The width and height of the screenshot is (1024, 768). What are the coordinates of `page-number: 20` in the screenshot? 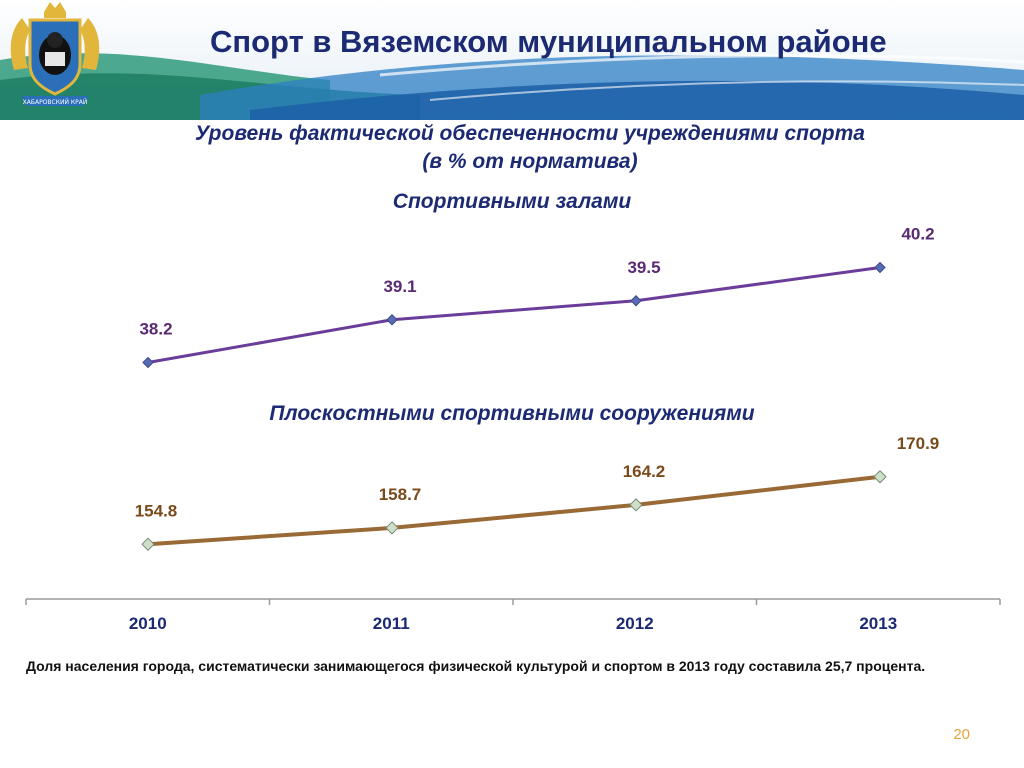 It's located at (961, 734).